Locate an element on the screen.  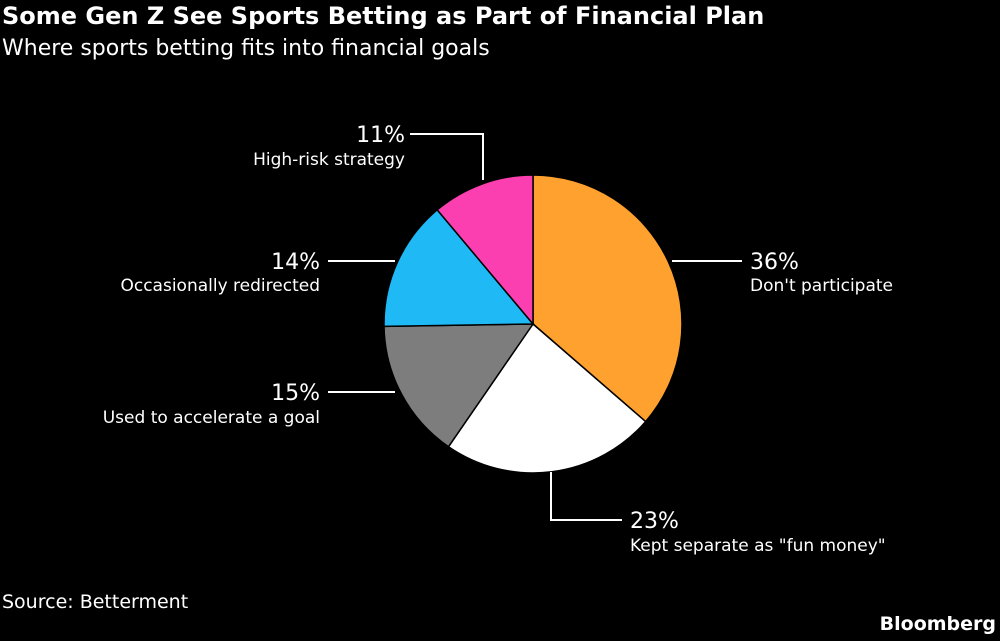
slice-value-label-4: 14% is located at coordinates (295, 262).